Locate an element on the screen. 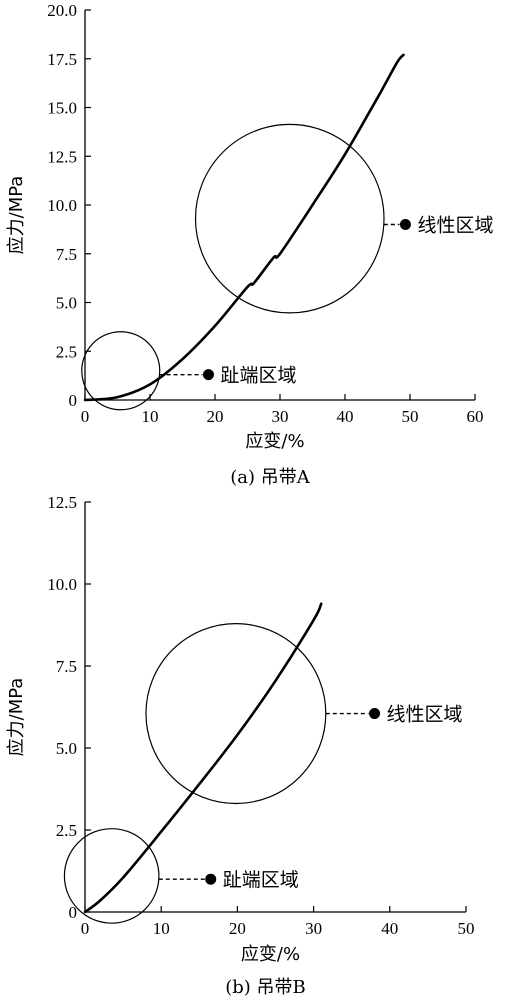 The width and height of the screenshot is (520, 1000). stress-strain-curve is located at coordinates (203, 758).